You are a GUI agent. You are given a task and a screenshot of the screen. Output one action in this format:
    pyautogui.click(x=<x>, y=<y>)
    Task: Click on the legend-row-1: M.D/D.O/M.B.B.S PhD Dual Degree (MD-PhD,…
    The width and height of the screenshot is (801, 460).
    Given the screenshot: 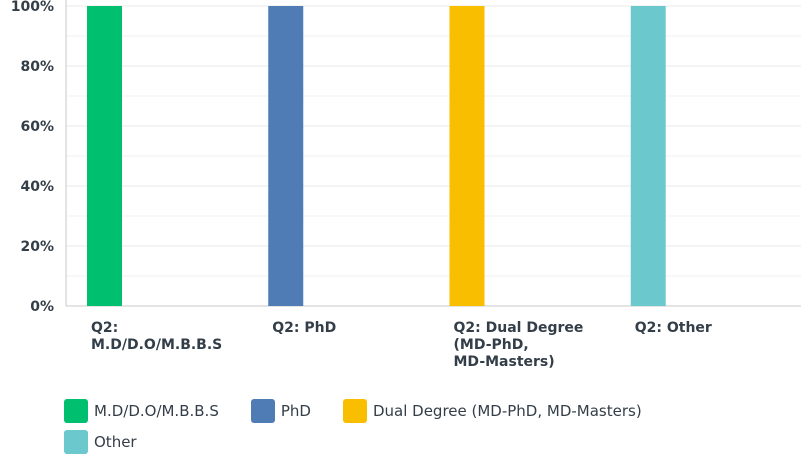 What is the action you would take?
    pyautogui.click(x=414, y=411)
    